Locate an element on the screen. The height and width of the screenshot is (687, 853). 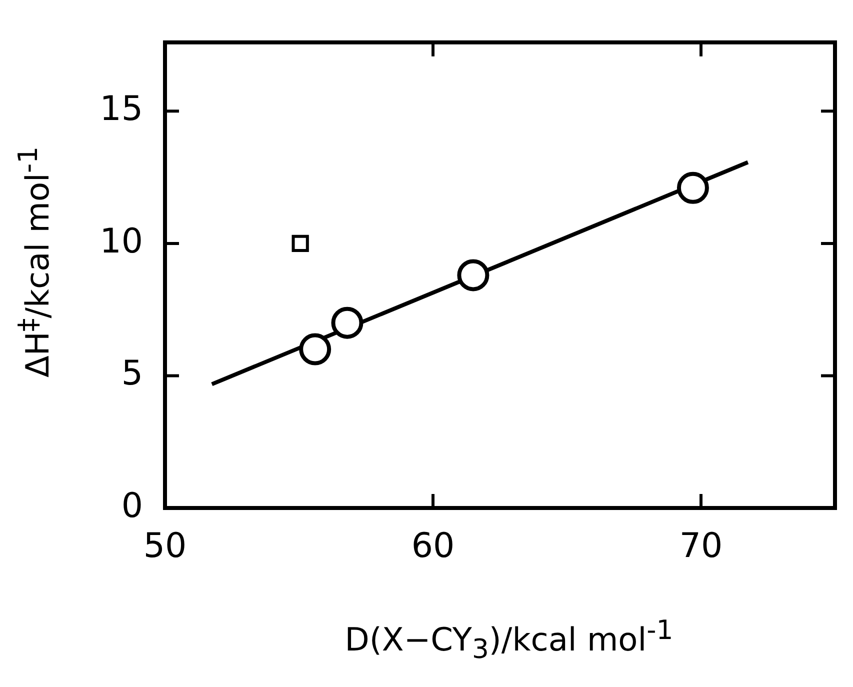
y-tick-label: 5 is located at coordinates (132, 374).